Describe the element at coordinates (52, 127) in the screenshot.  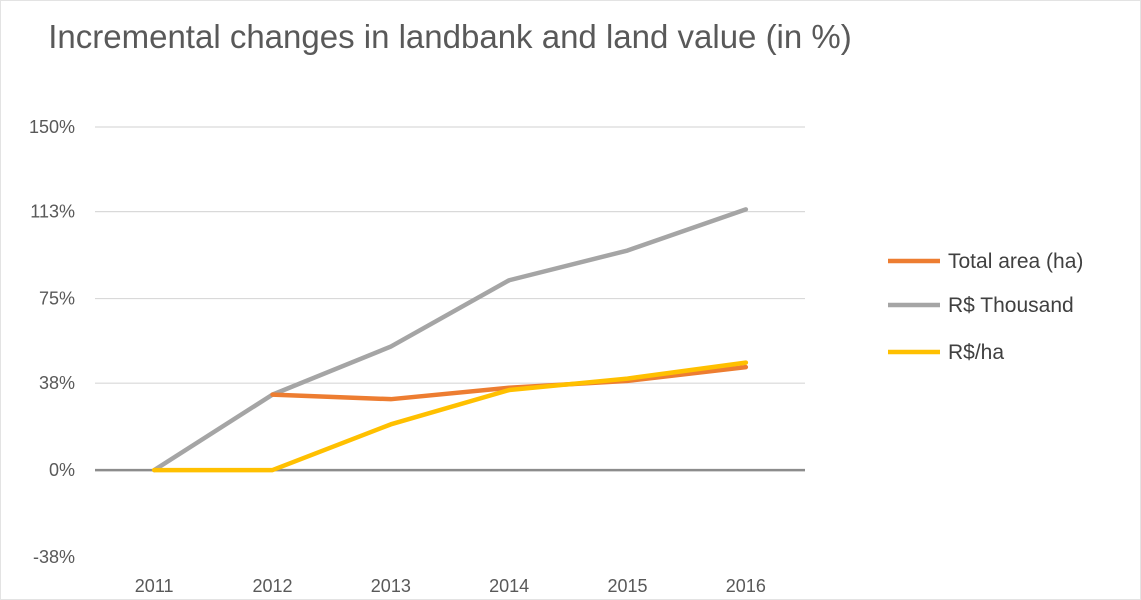
I see `y-tick-label: 150%` at that location.